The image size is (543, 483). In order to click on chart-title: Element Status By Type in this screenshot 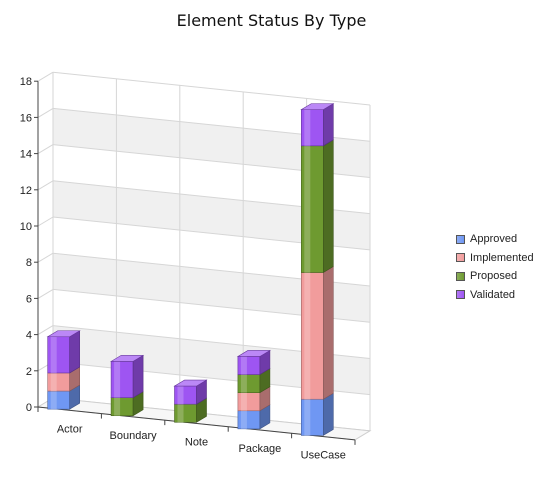, I will do `click(271, 20)`.